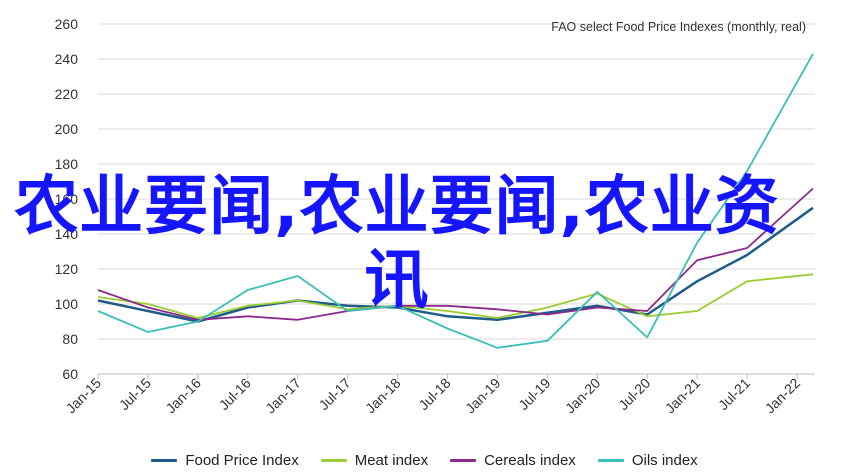 The height and width of the screenshot is (476, 849). What do you see at coordinates (610, 460) in the screenshot?
I see `legend-swatch-oils` at bounding box center [610, 460].